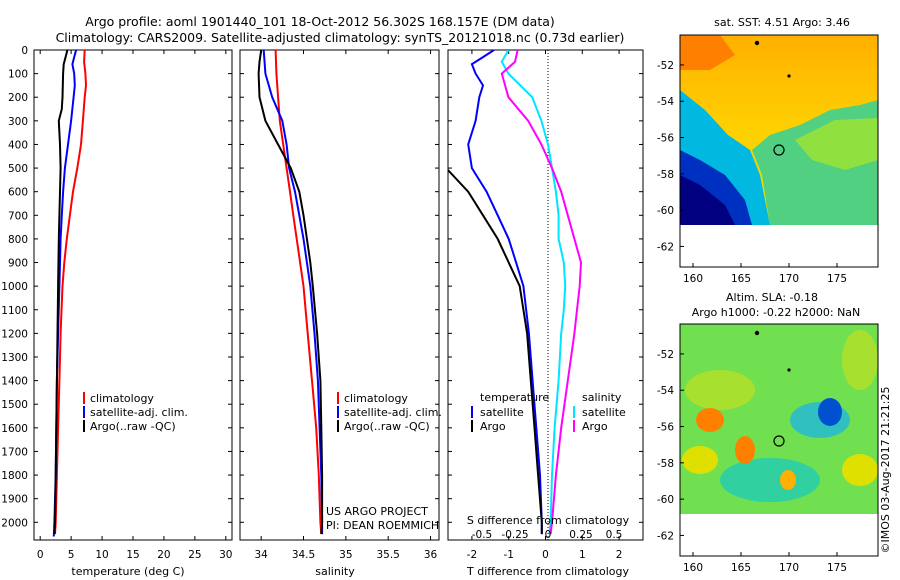 The height and width of the screenshot is (580, 900). Describe the element at coordinates (514, 535) in the screenshot. I see `s-tick-label: -0.25` at that location.